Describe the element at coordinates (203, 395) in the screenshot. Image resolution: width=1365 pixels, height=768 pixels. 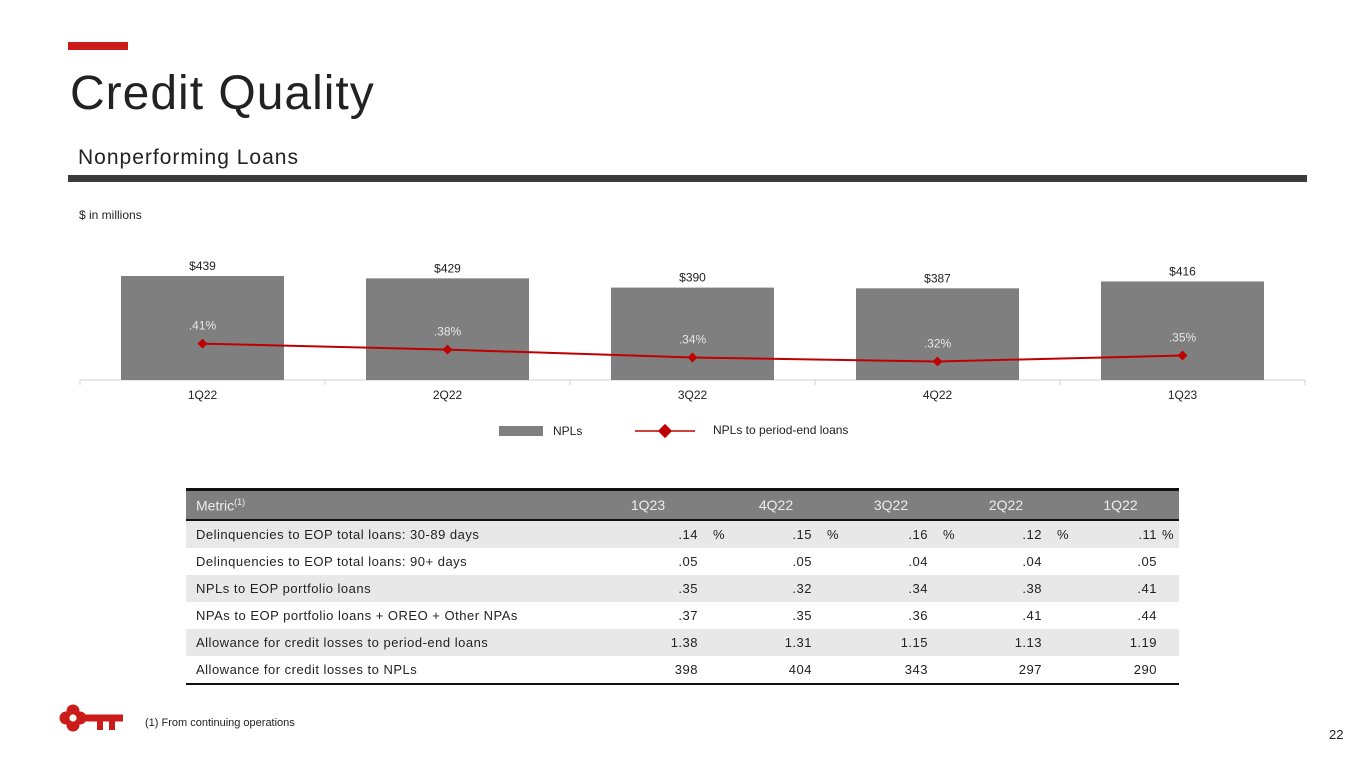
I see `x-tick-label: 1Q22` at that location.